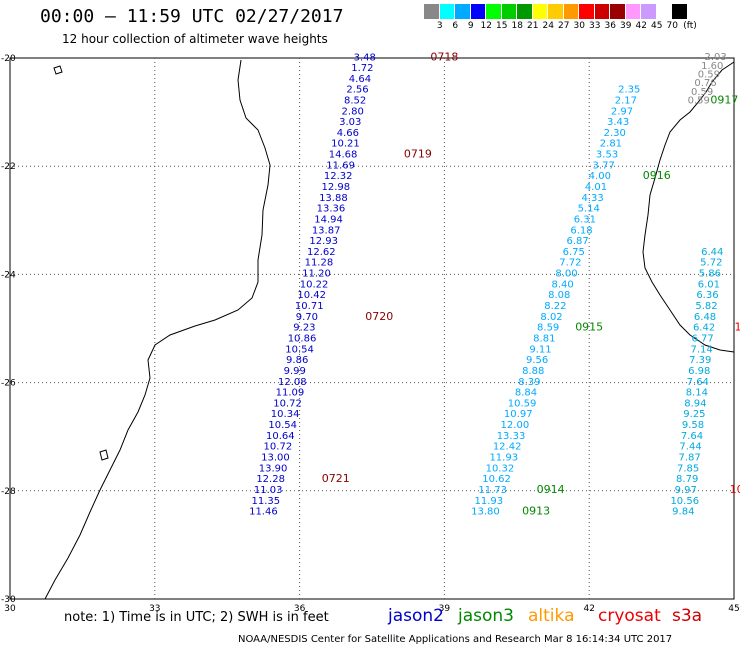 This screenshot has width=740, height=650. Describe the element at coordinates (321, 252) in the screenshot. I see `wave-height-label: 12.62` at that location.